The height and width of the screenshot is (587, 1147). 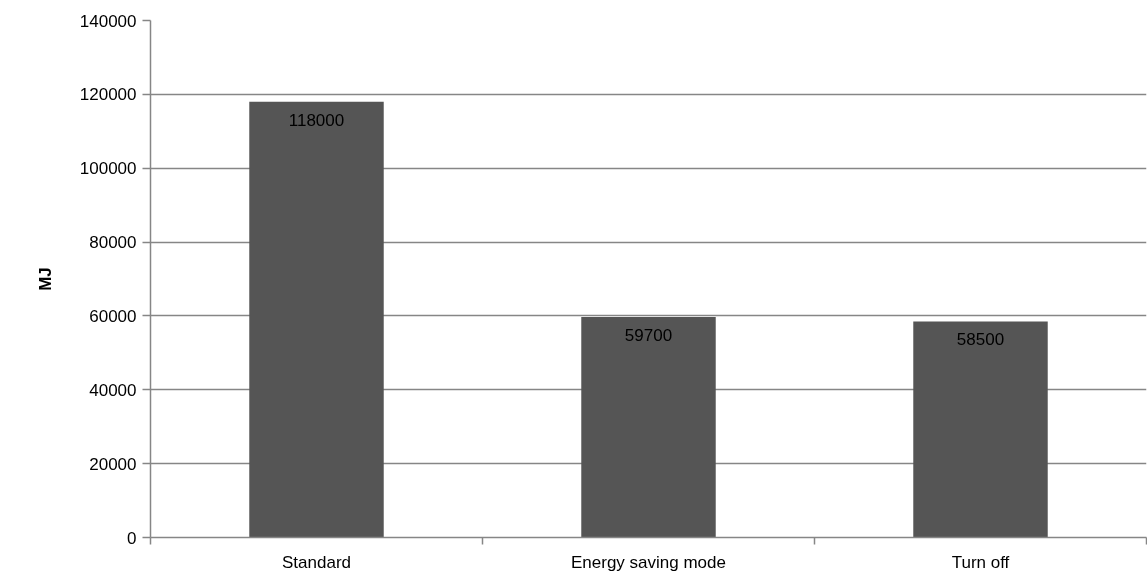 What do you see at coordinates (108, 169) in the screenshot?
I see `y-tick-label: 100000` at bounding box center [108, 169].